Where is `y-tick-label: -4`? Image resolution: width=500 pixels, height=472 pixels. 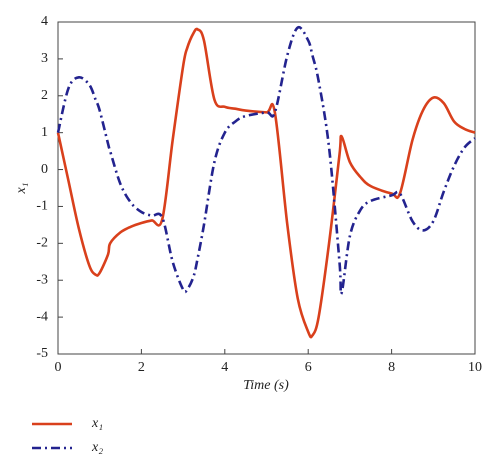 y-tick-label: -4 is located at coordinates (42, 316).